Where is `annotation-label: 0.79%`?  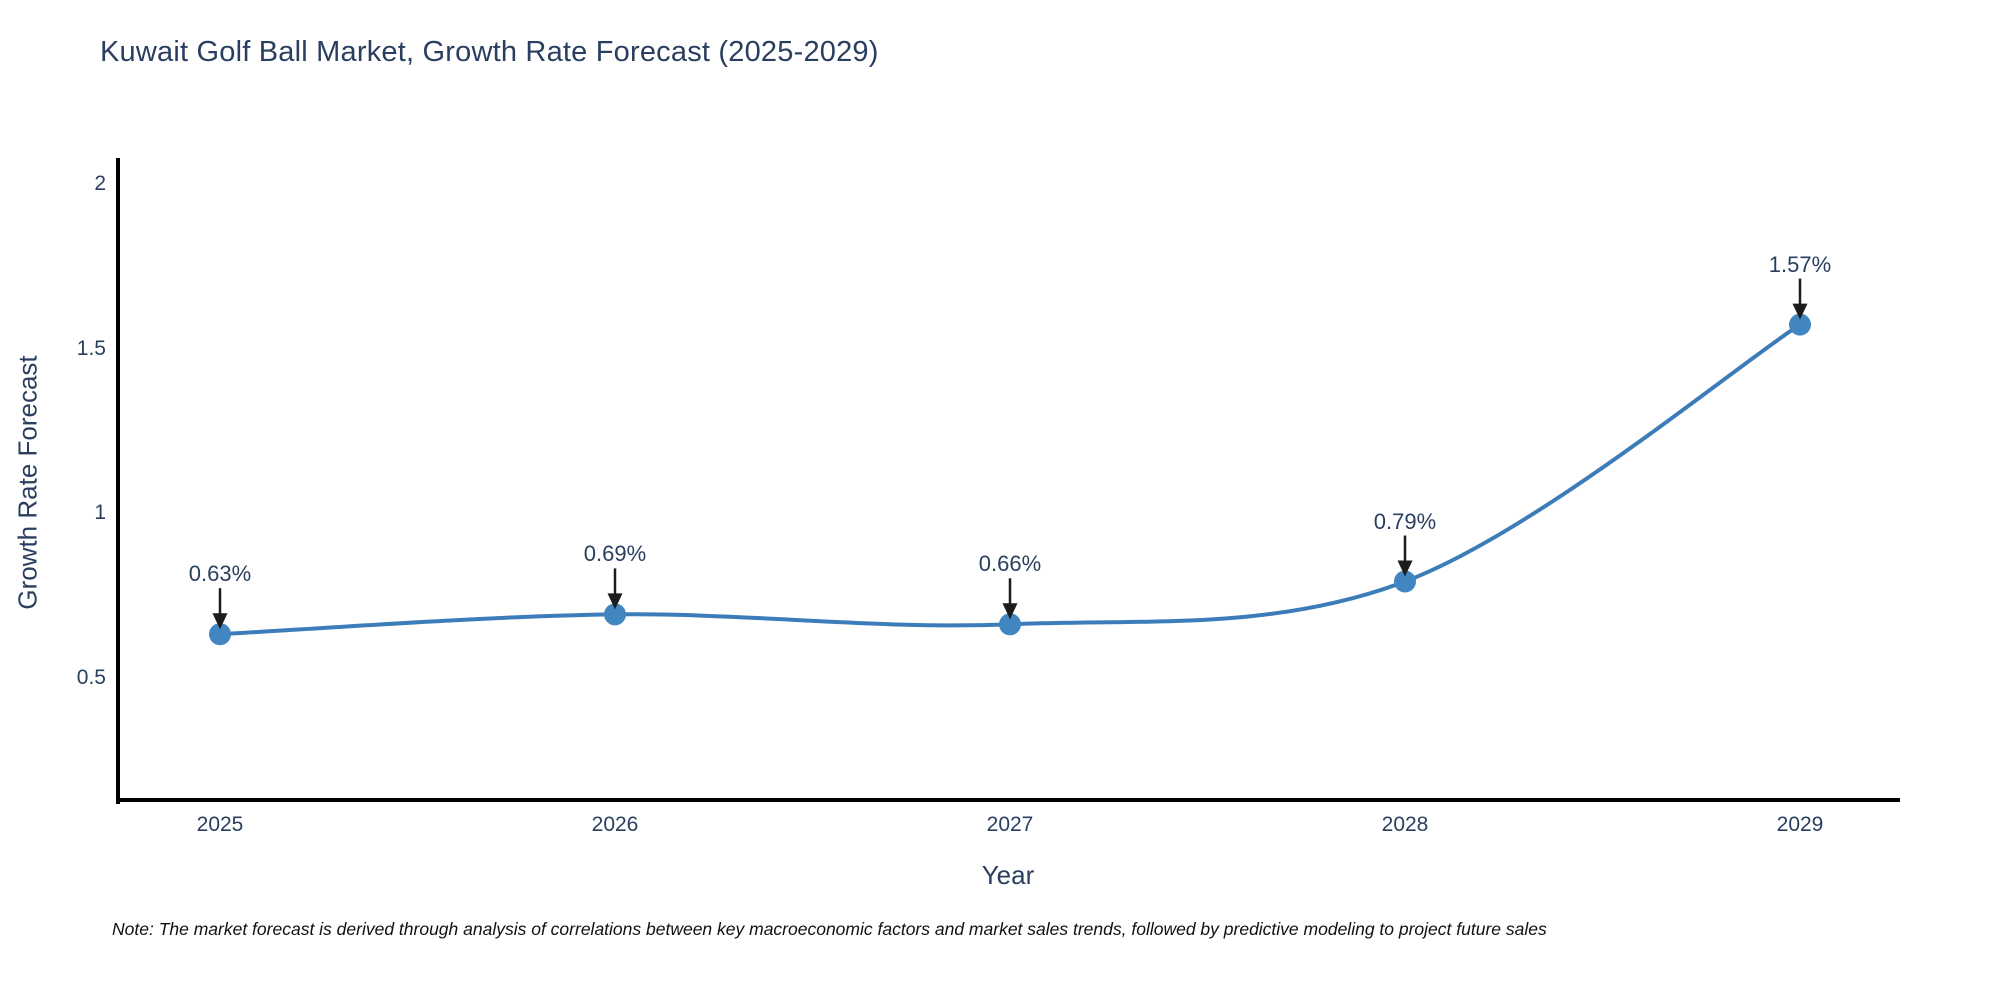 annotation-label: 0.79% is located at coordinates (1405, 521).